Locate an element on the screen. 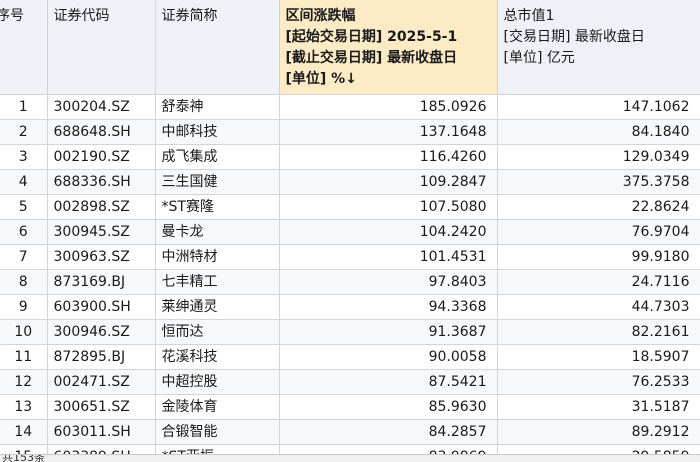  status-bar: 共153条 is located at coordinates (350, 458).